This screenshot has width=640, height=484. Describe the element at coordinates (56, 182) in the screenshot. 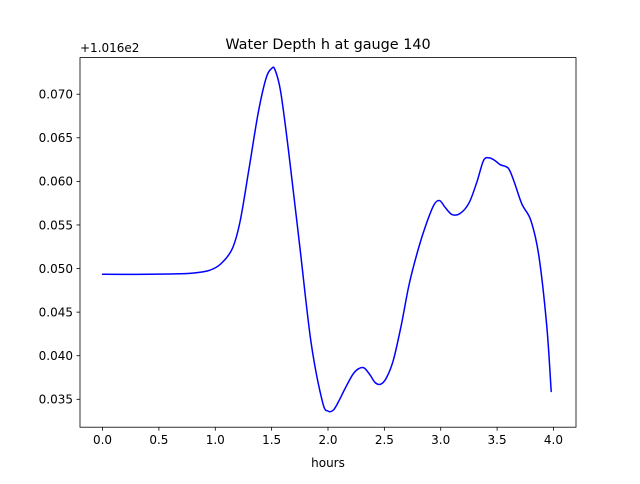

I see `y-tick-label: 0.060` at that location.